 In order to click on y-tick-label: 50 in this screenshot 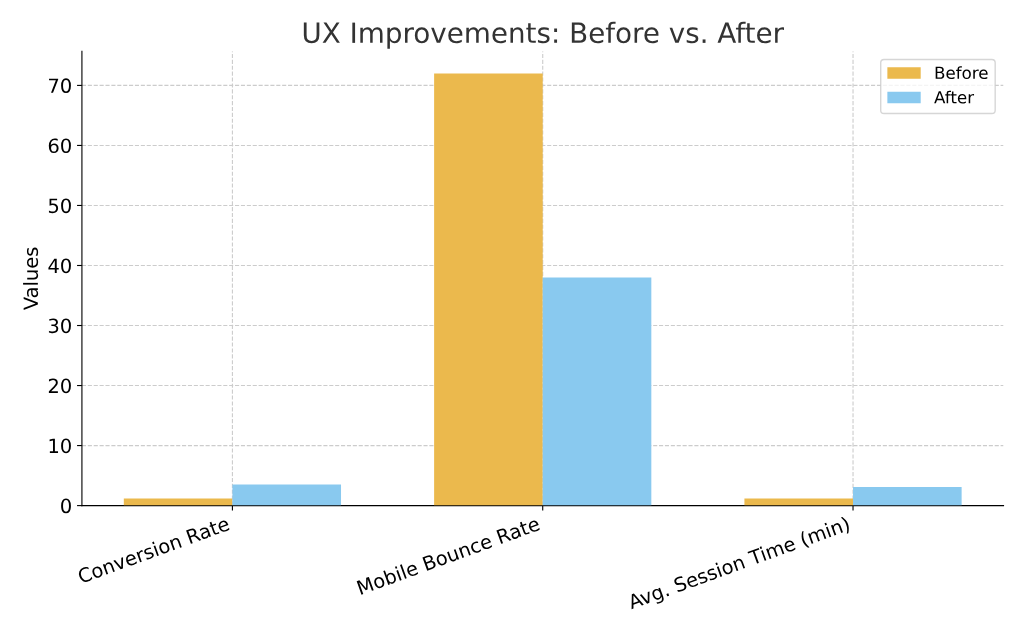, I will do `click(59, 206)`.